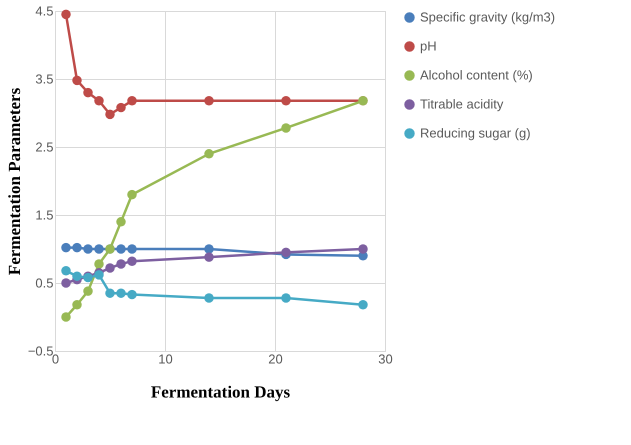 The width and height of the screenshot is (631, 445). Describe the element at coordinates (462, 104) in the screenshot. I see `legend-label: Titrable acidity` at that location.